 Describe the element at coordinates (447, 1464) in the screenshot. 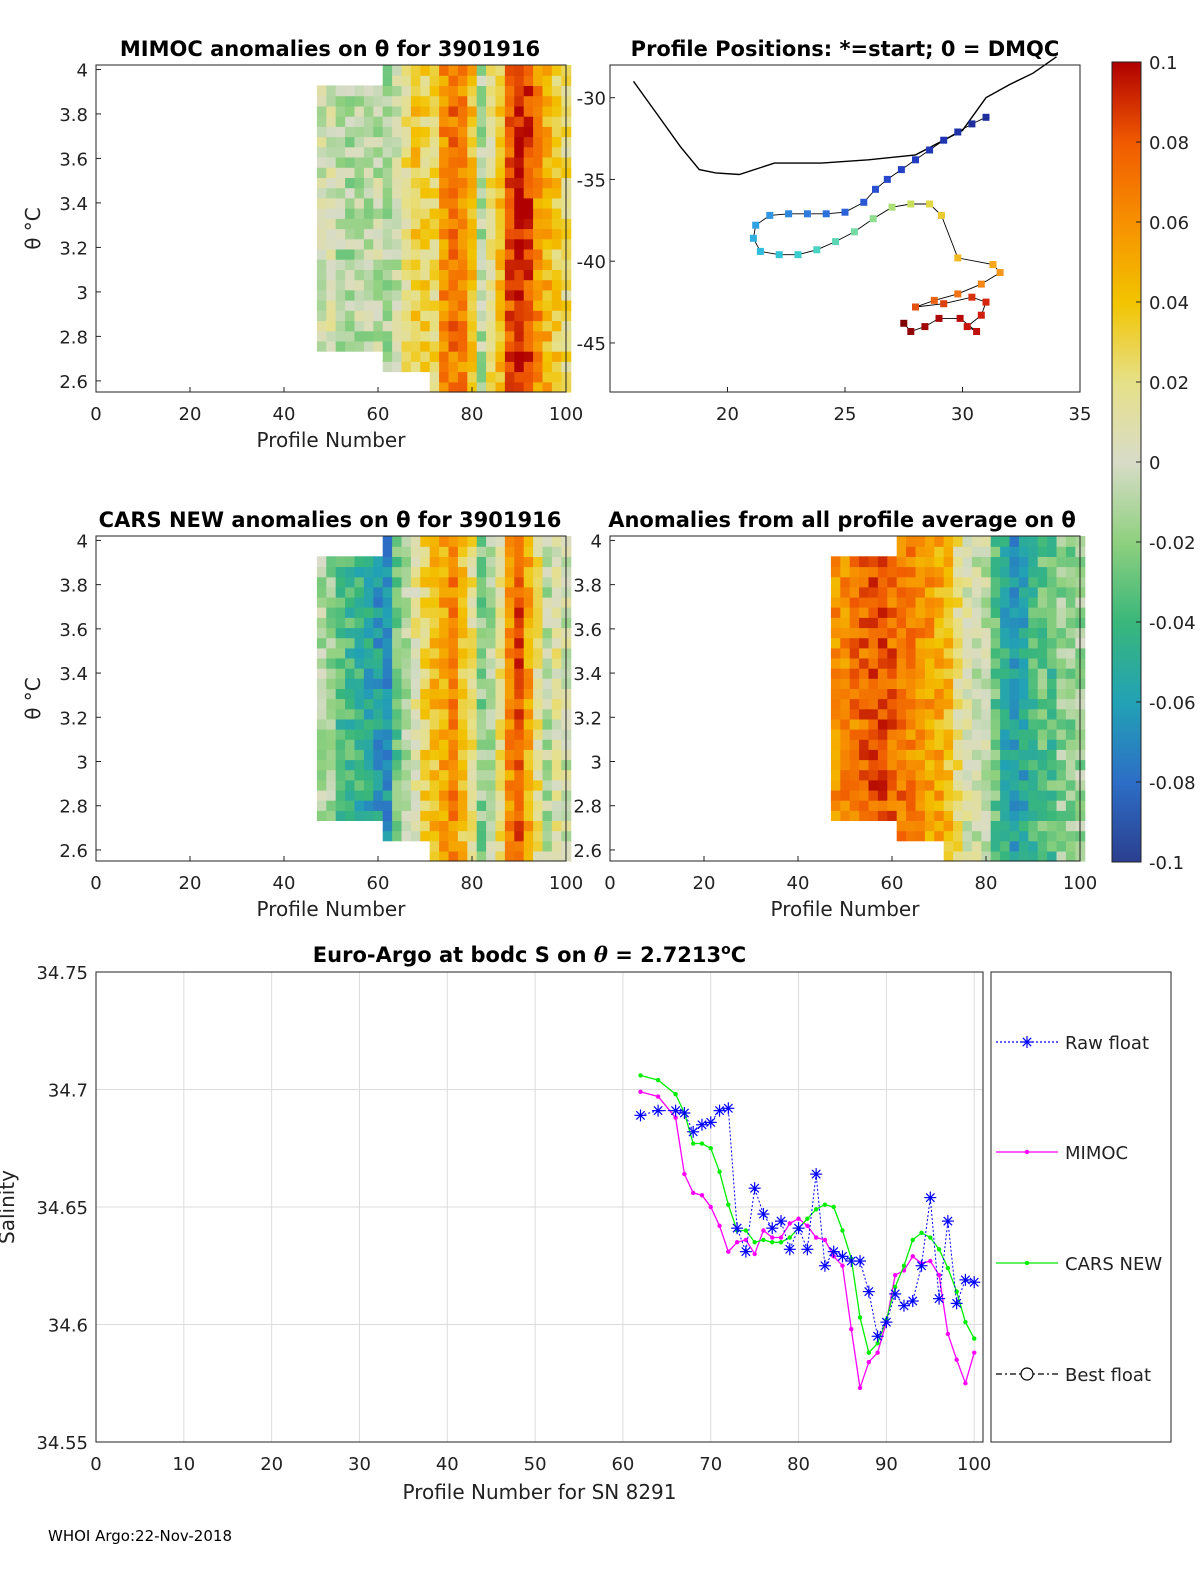

I see `salinity-xtick-label: 40` at that location.